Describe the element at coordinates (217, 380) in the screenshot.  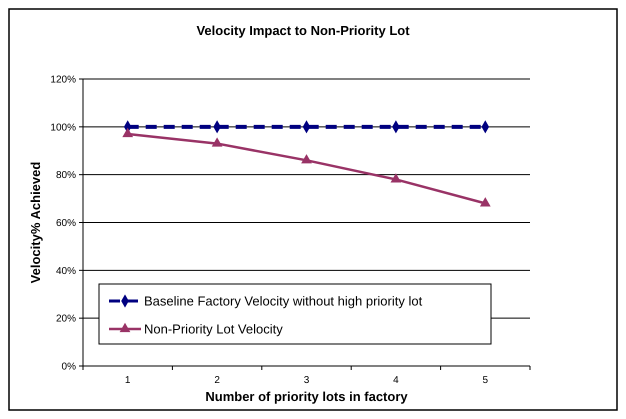
I see `x-tick-label: 2` at that location.